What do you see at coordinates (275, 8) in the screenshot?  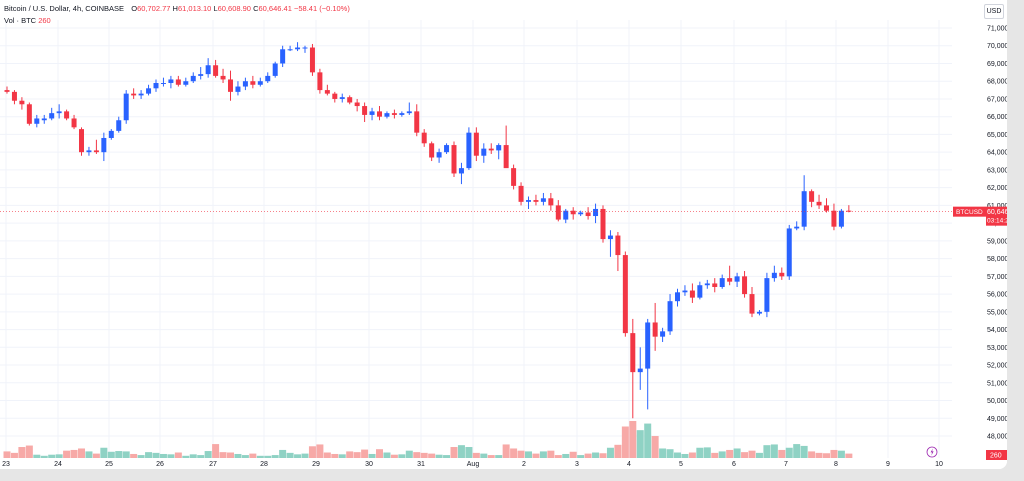 I see `legend-close-value: 60,646.41` at bounding box center [275, 8].